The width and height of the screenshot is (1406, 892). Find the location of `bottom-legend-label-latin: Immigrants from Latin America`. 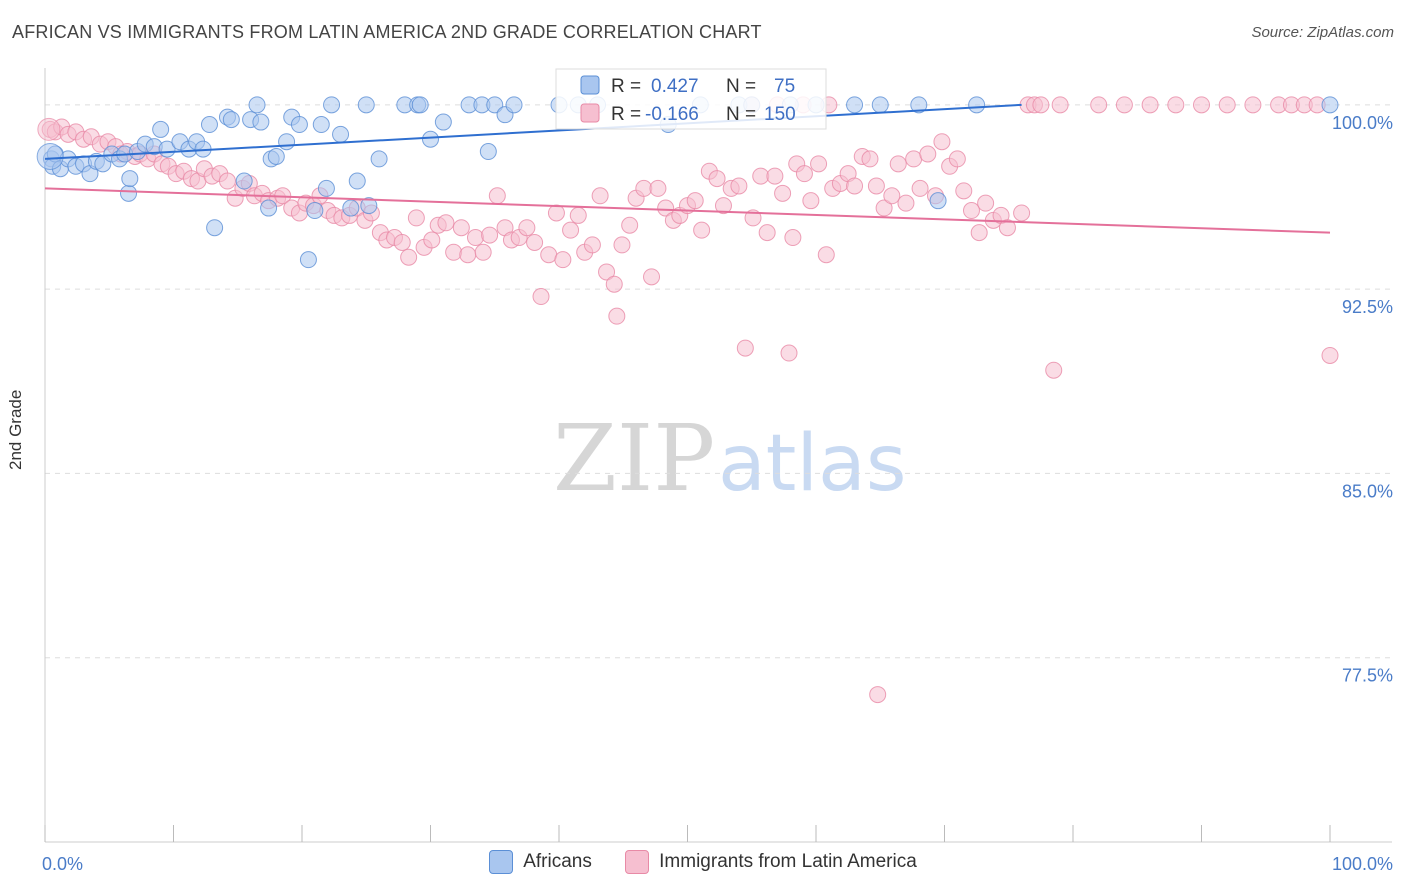

bottom-legend-label-latin: Immigrants from Latin America is located at coordinates (788, 861).